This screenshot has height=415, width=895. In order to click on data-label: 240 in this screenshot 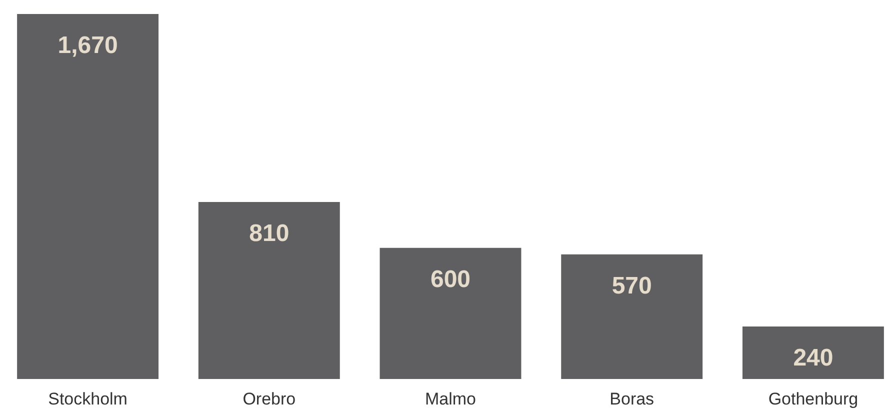, I will do `click(813, 358)`.